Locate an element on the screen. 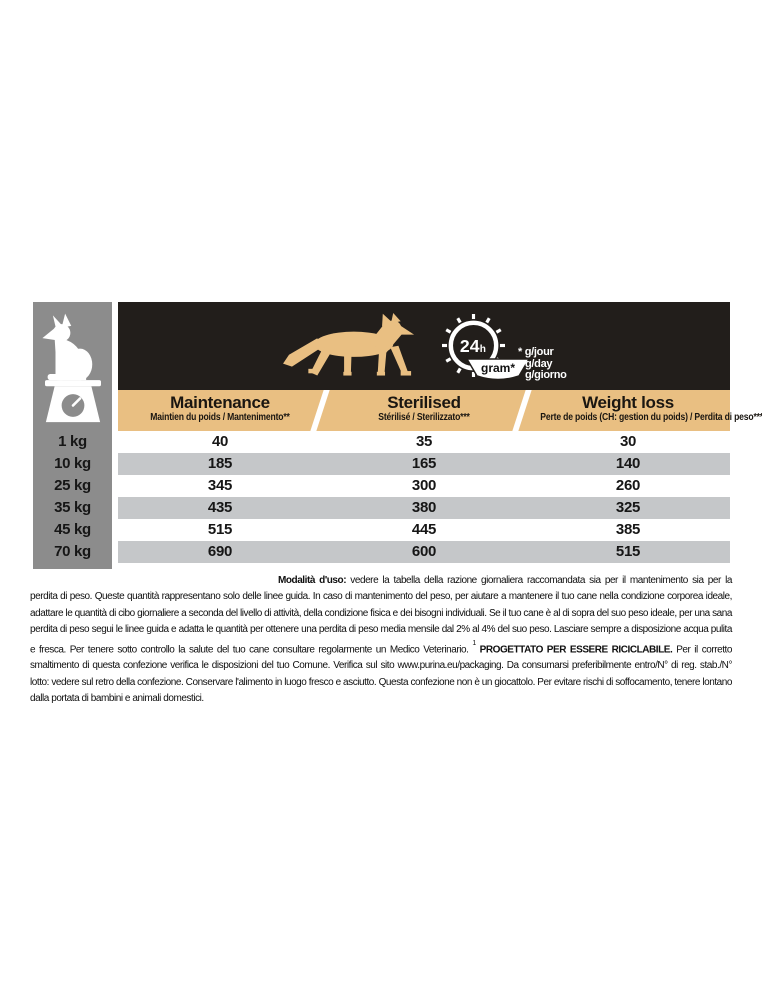 This screenshot has height=984, width=762. ration-value: 690 is located at coordinates (220, 551).